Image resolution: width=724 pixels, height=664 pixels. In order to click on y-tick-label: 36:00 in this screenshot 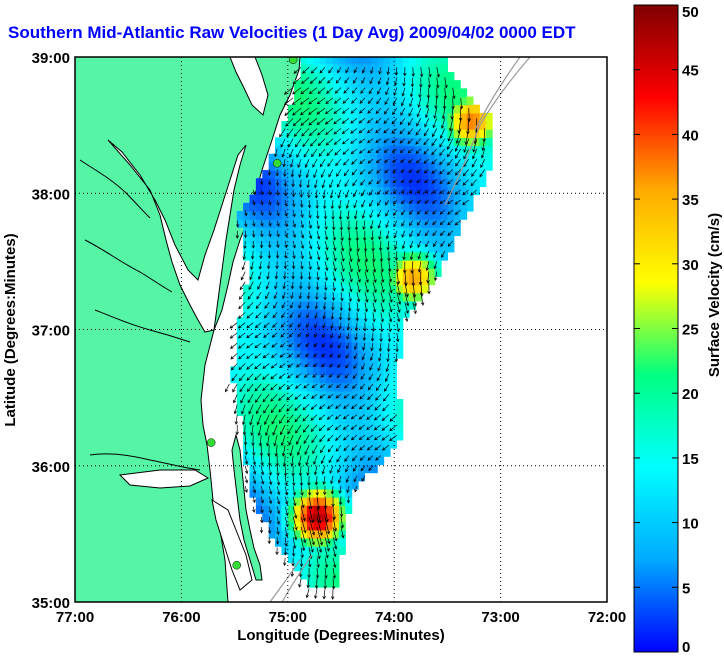, I will do `click(51, 467)`.